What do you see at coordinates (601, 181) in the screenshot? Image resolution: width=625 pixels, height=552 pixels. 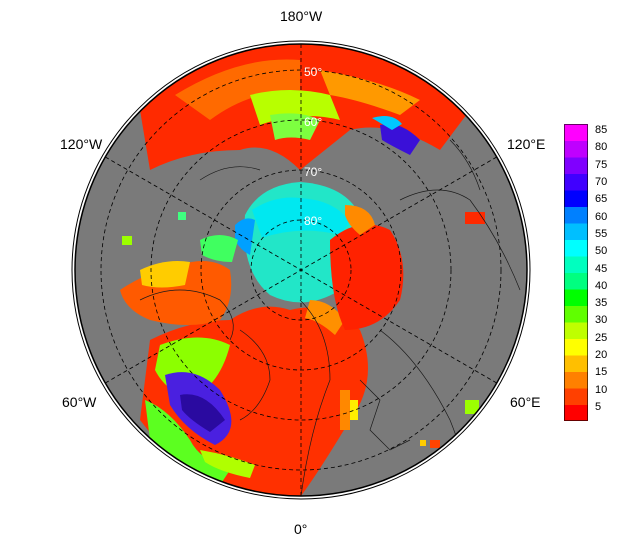 I see `colorbar-tick-label: 70` at bounding box center [601, 181].